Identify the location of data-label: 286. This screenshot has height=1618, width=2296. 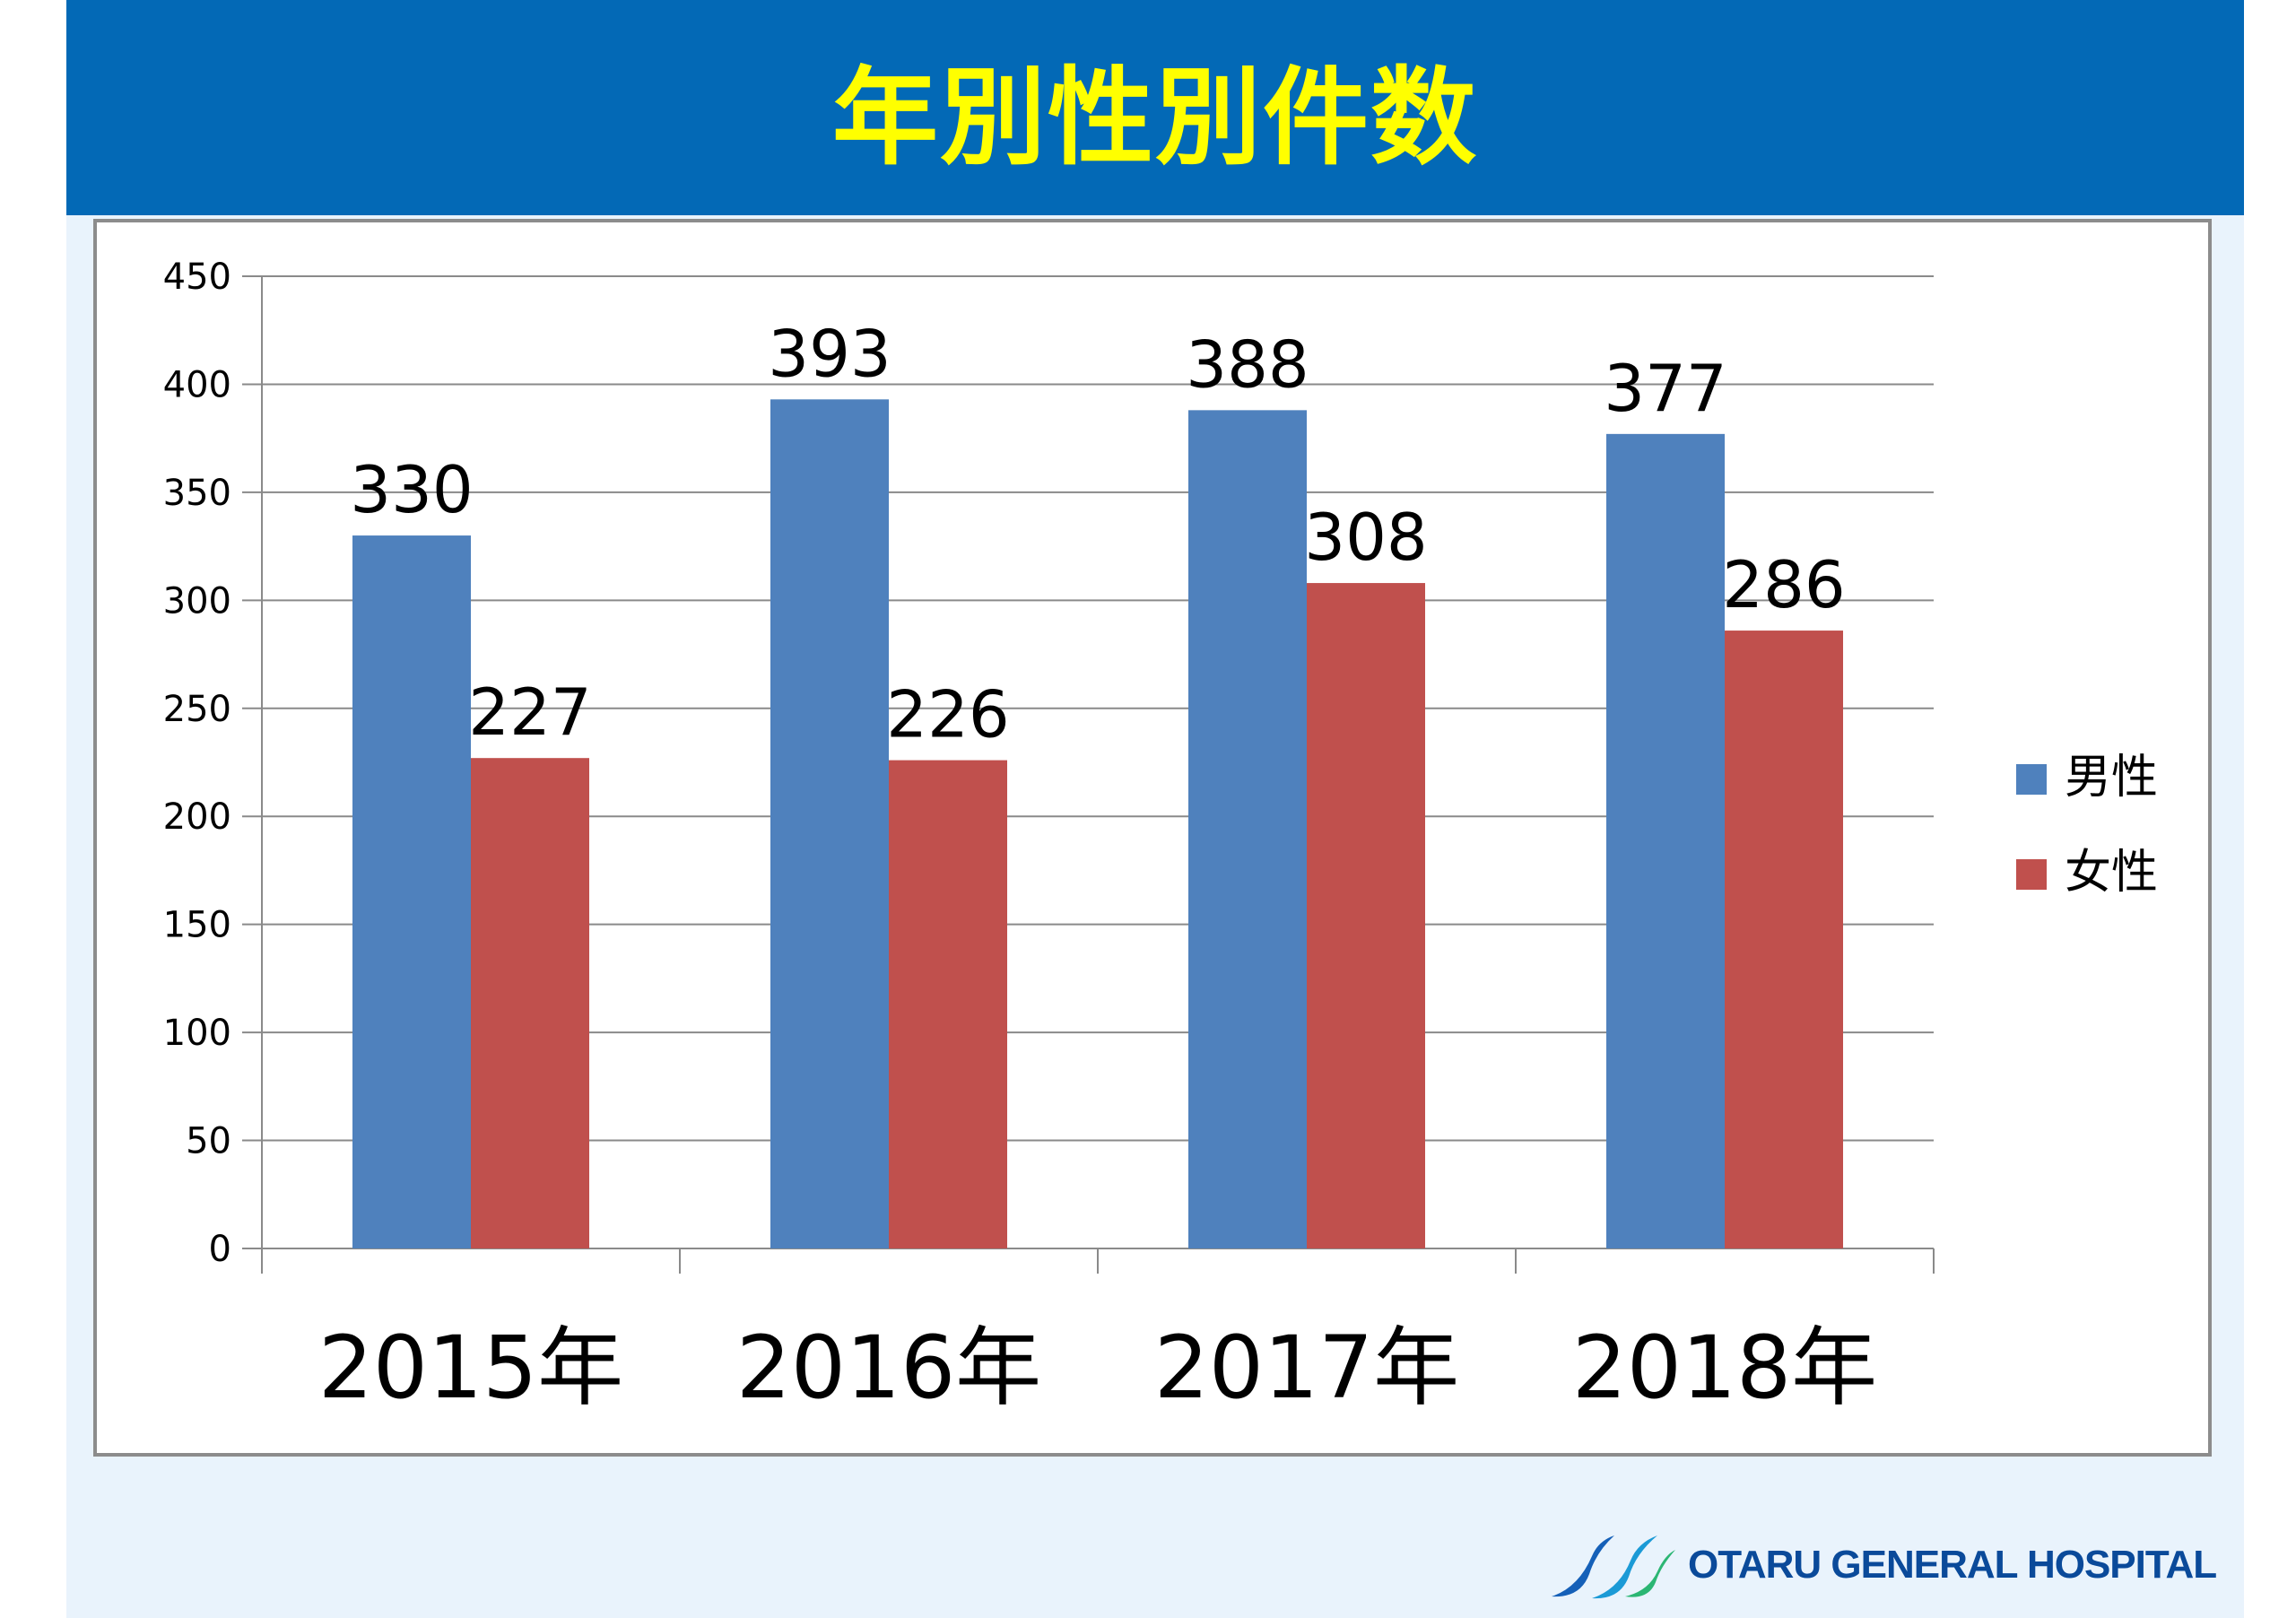
(1783, 584).